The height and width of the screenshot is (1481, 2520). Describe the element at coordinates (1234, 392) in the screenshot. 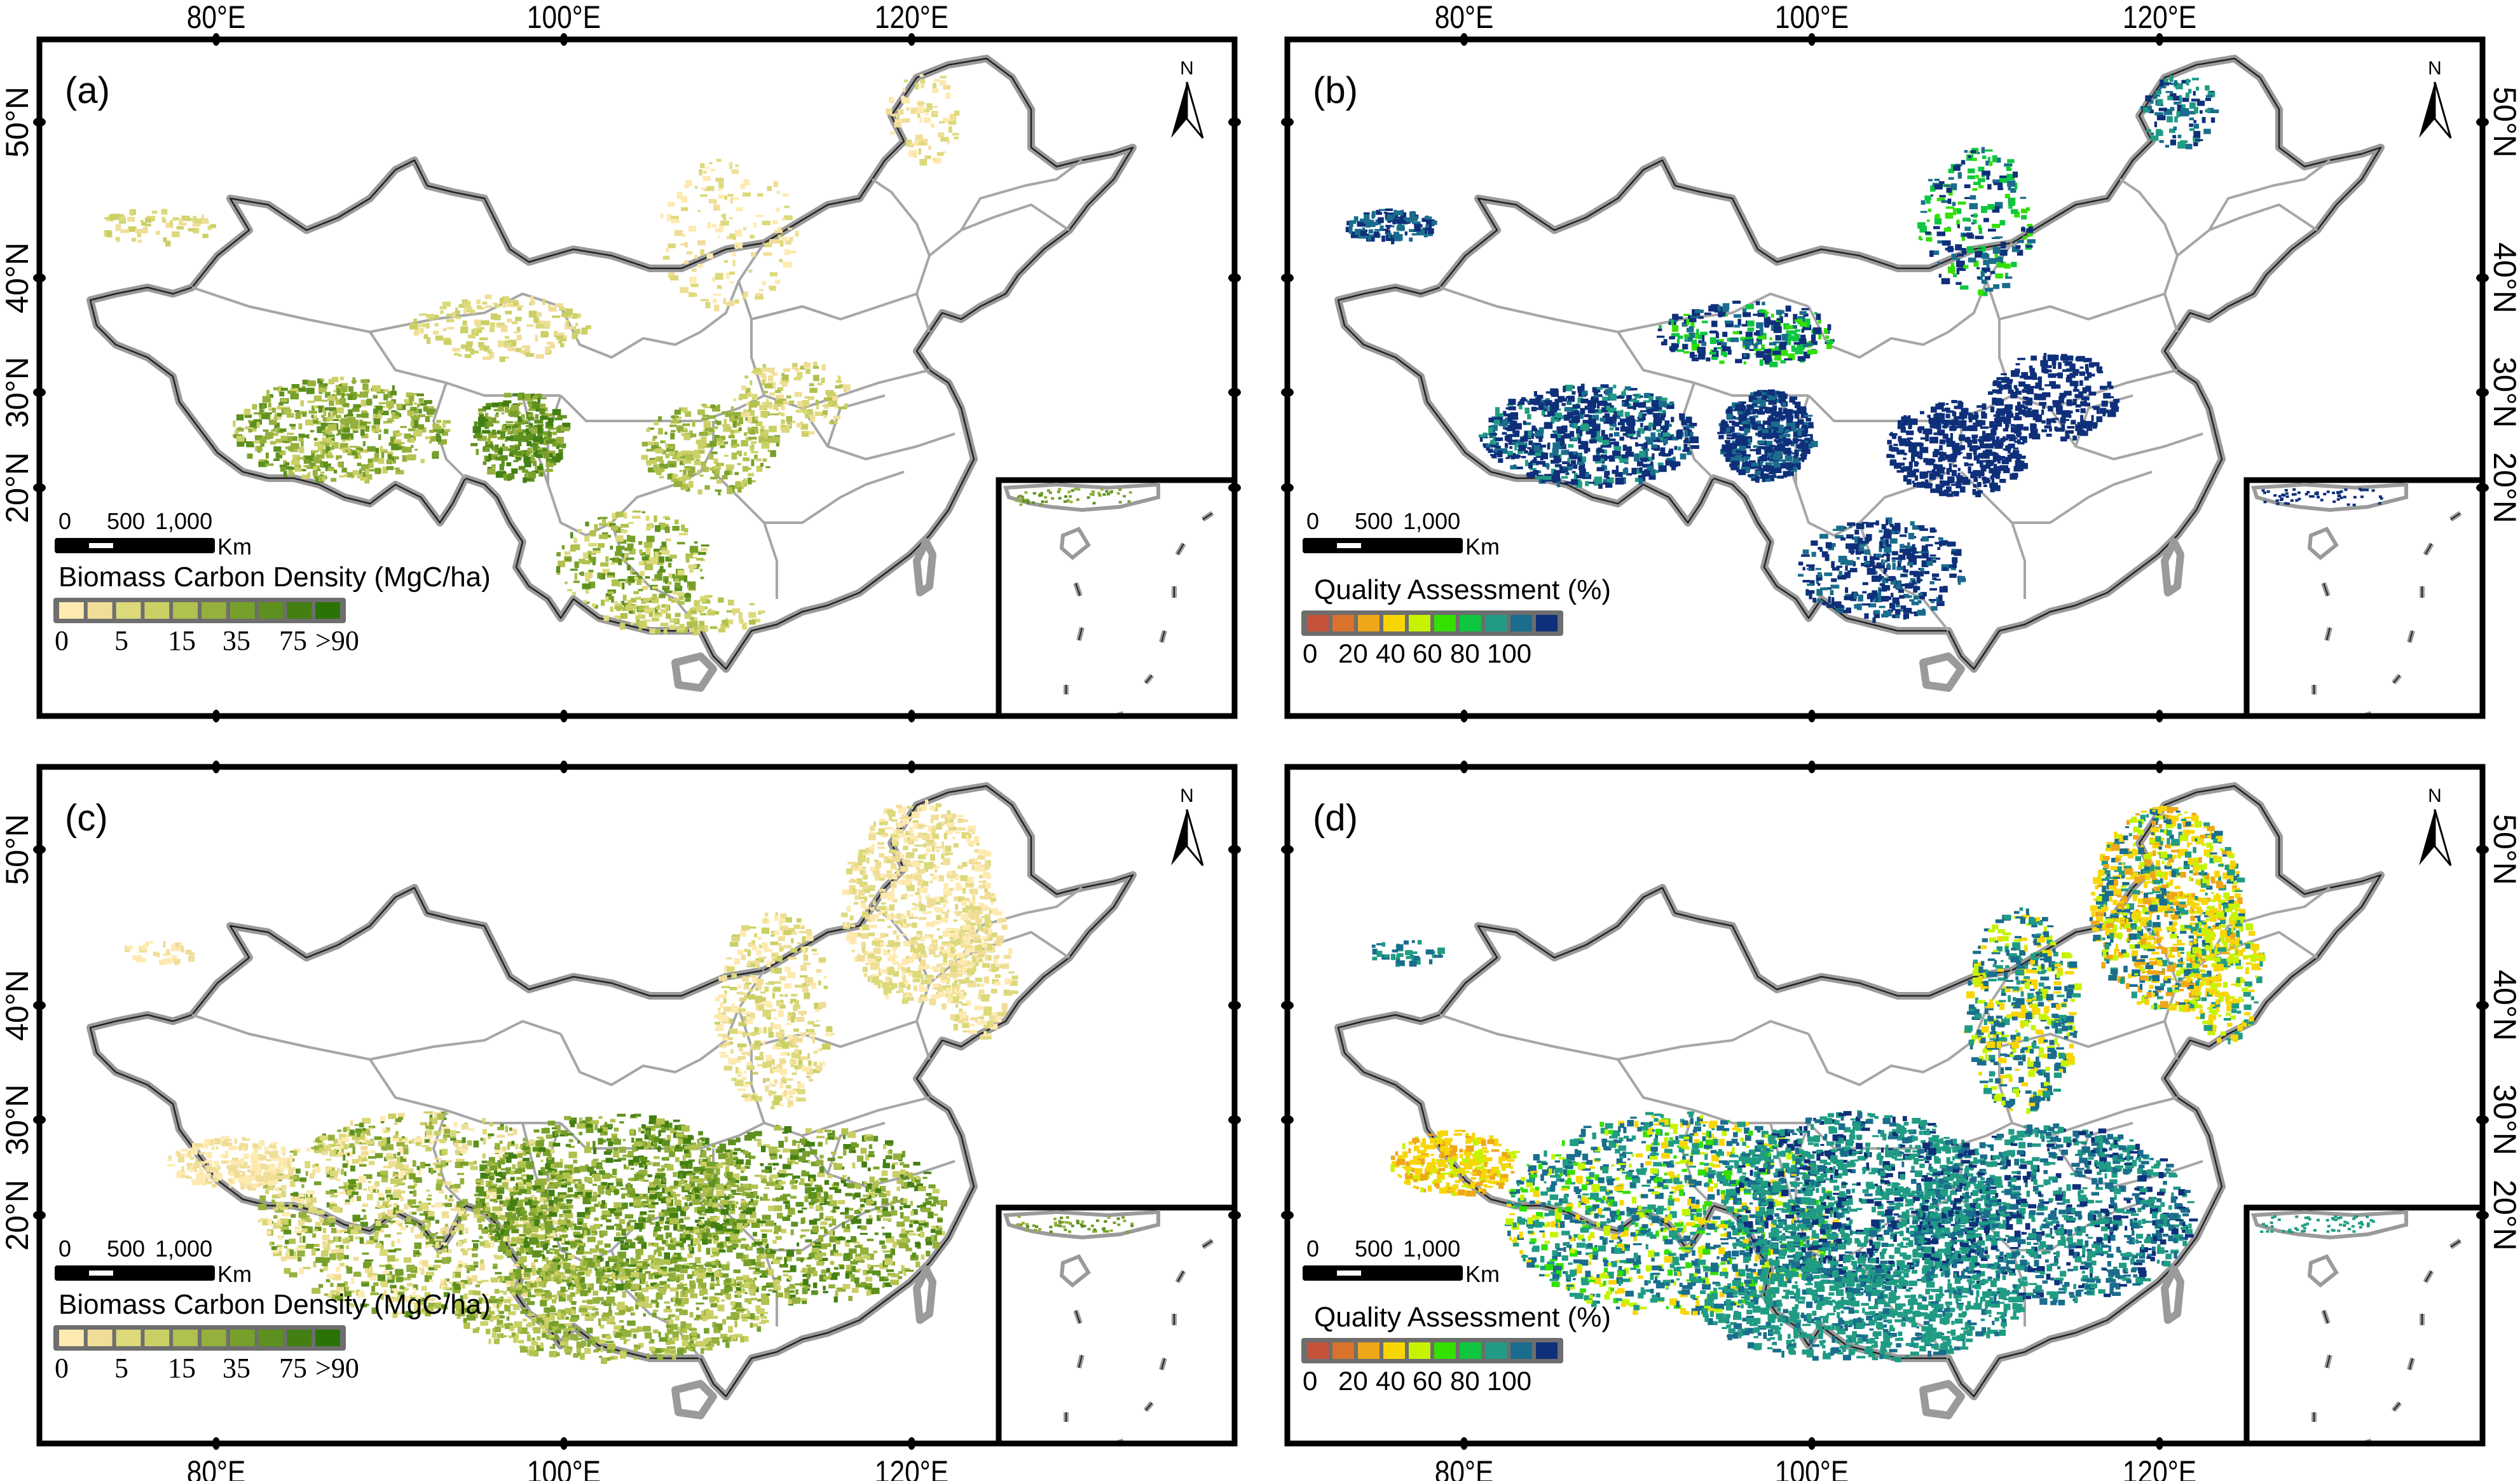

I see `latitude-tick` at that location.